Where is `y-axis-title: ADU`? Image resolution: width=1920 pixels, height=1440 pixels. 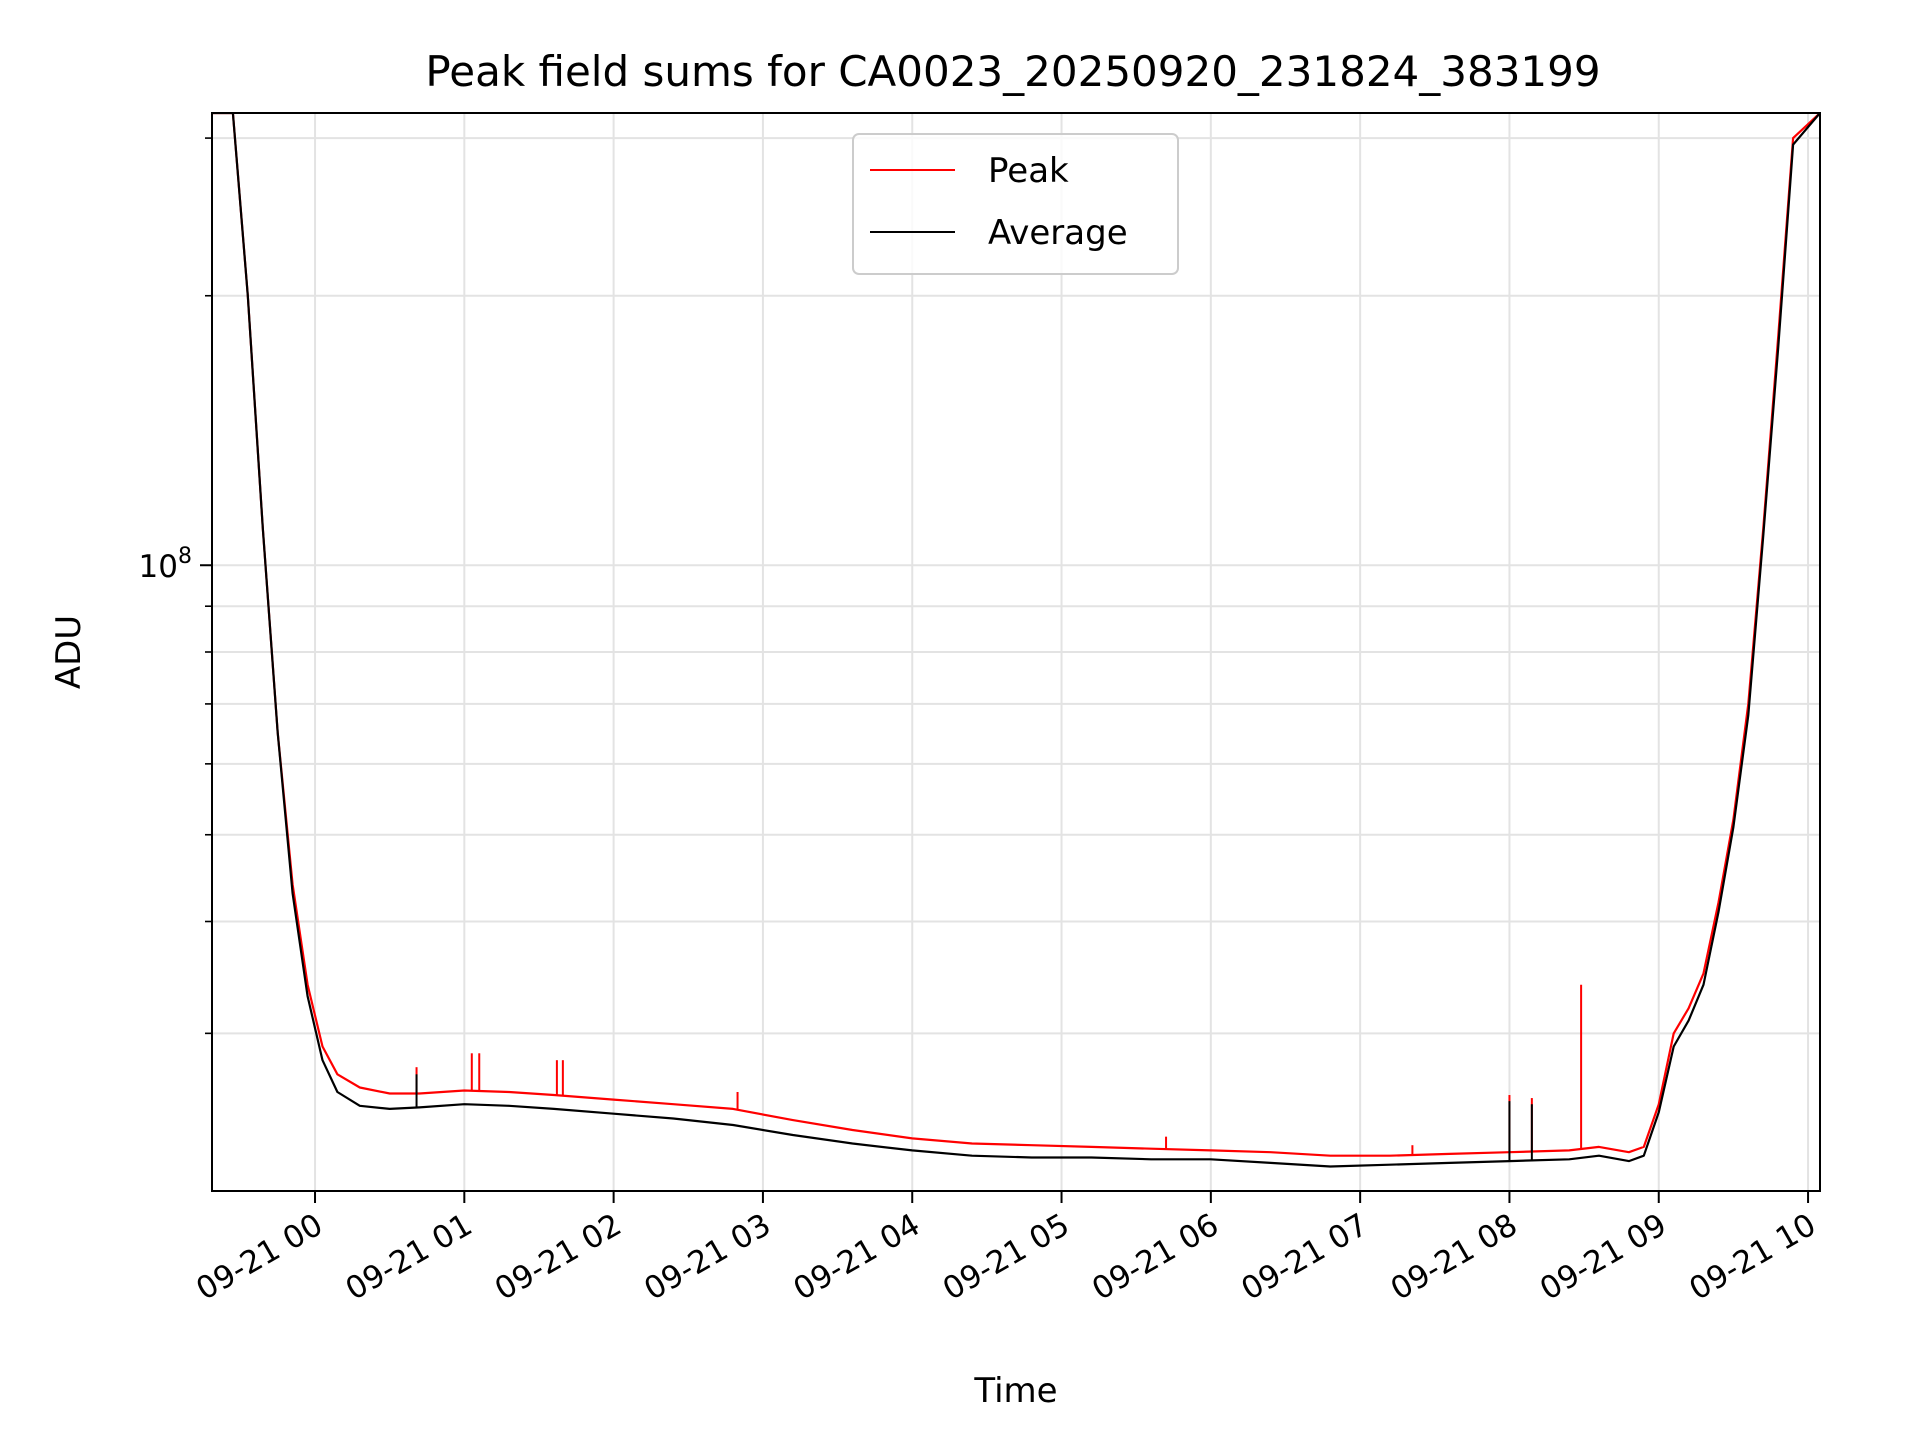 y-axis-title: ADU is located at coordinates (69, 652).